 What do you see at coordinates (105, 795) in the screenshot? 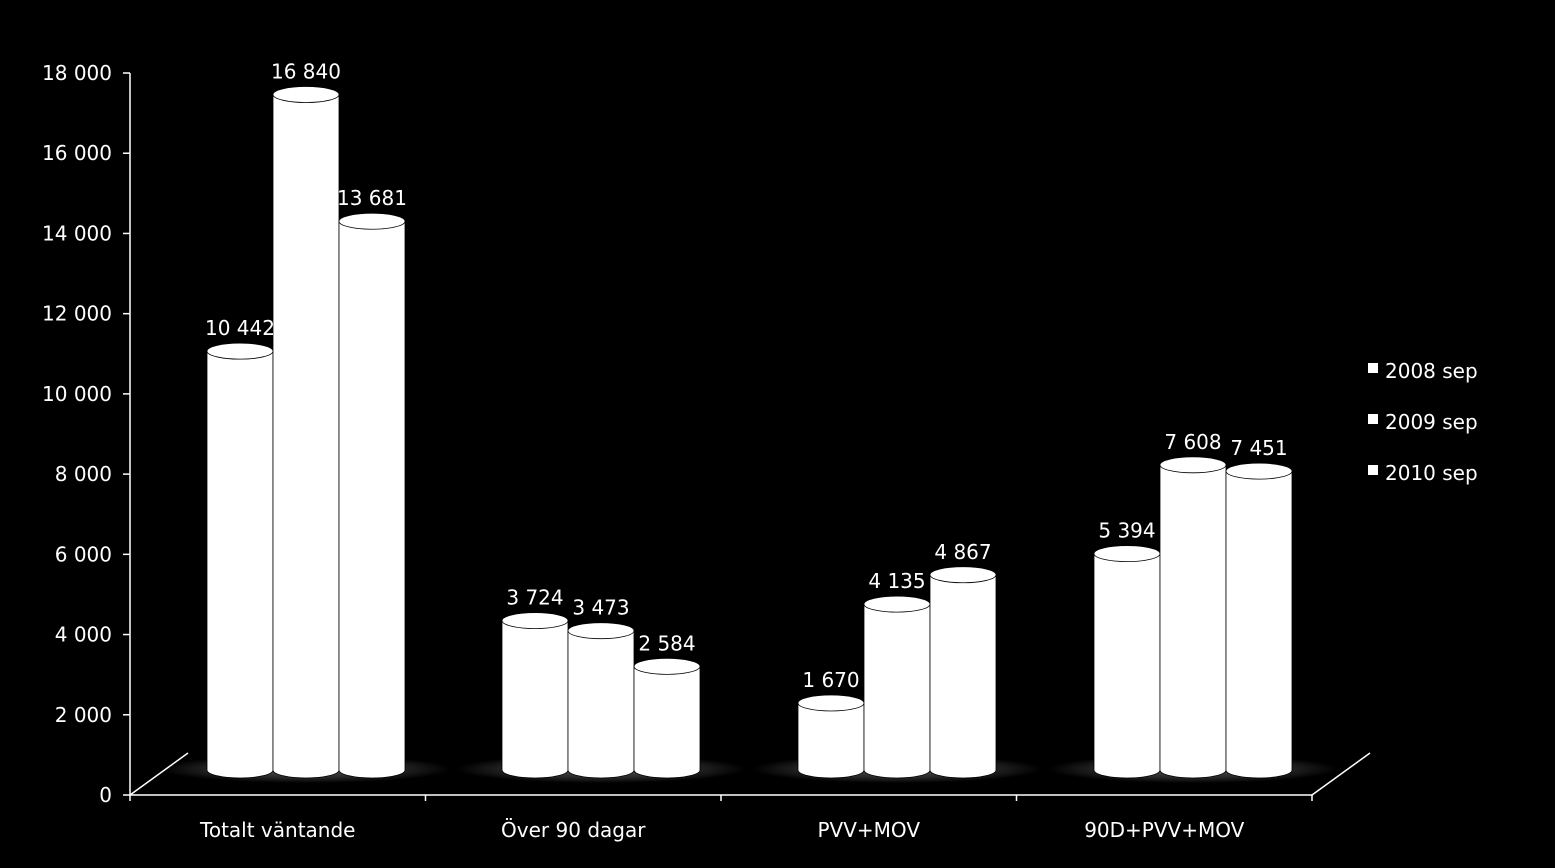
I see `y-tick-label: 0` at bounding box center [105, 795].